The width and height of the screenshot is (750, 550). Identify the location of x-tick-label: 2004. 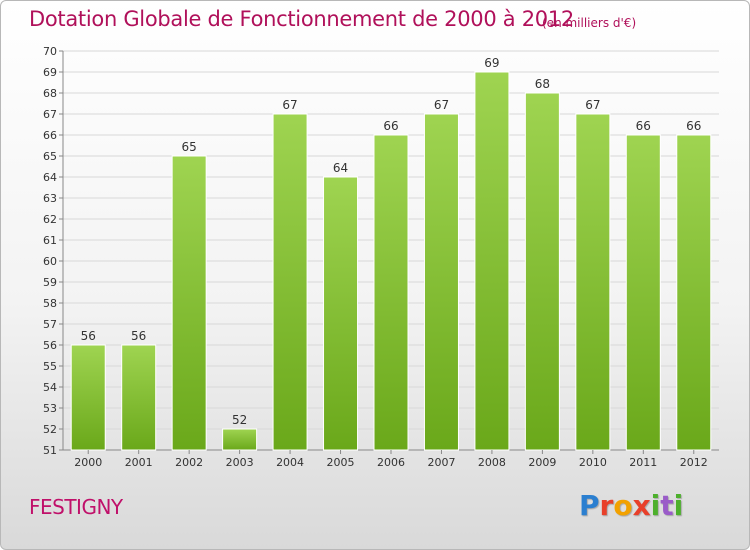
(290, 462).